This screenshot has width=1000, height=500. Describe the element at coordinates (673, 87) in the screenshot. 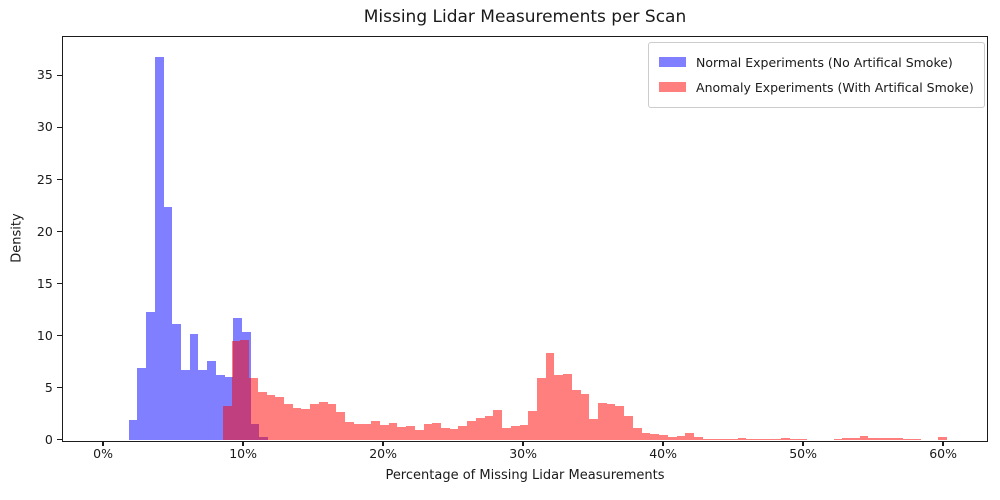

I see `legend-swatch-anomaly-icon` at that location.